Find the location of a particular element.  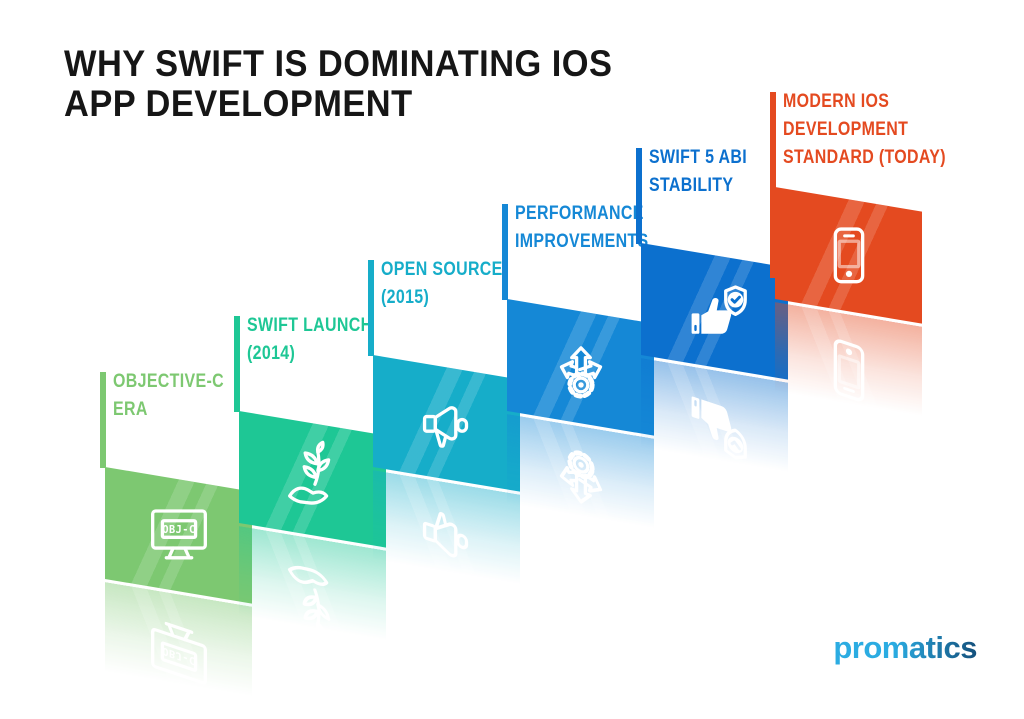

smartphone-icon-reflection is located at coordinates (848, 370).